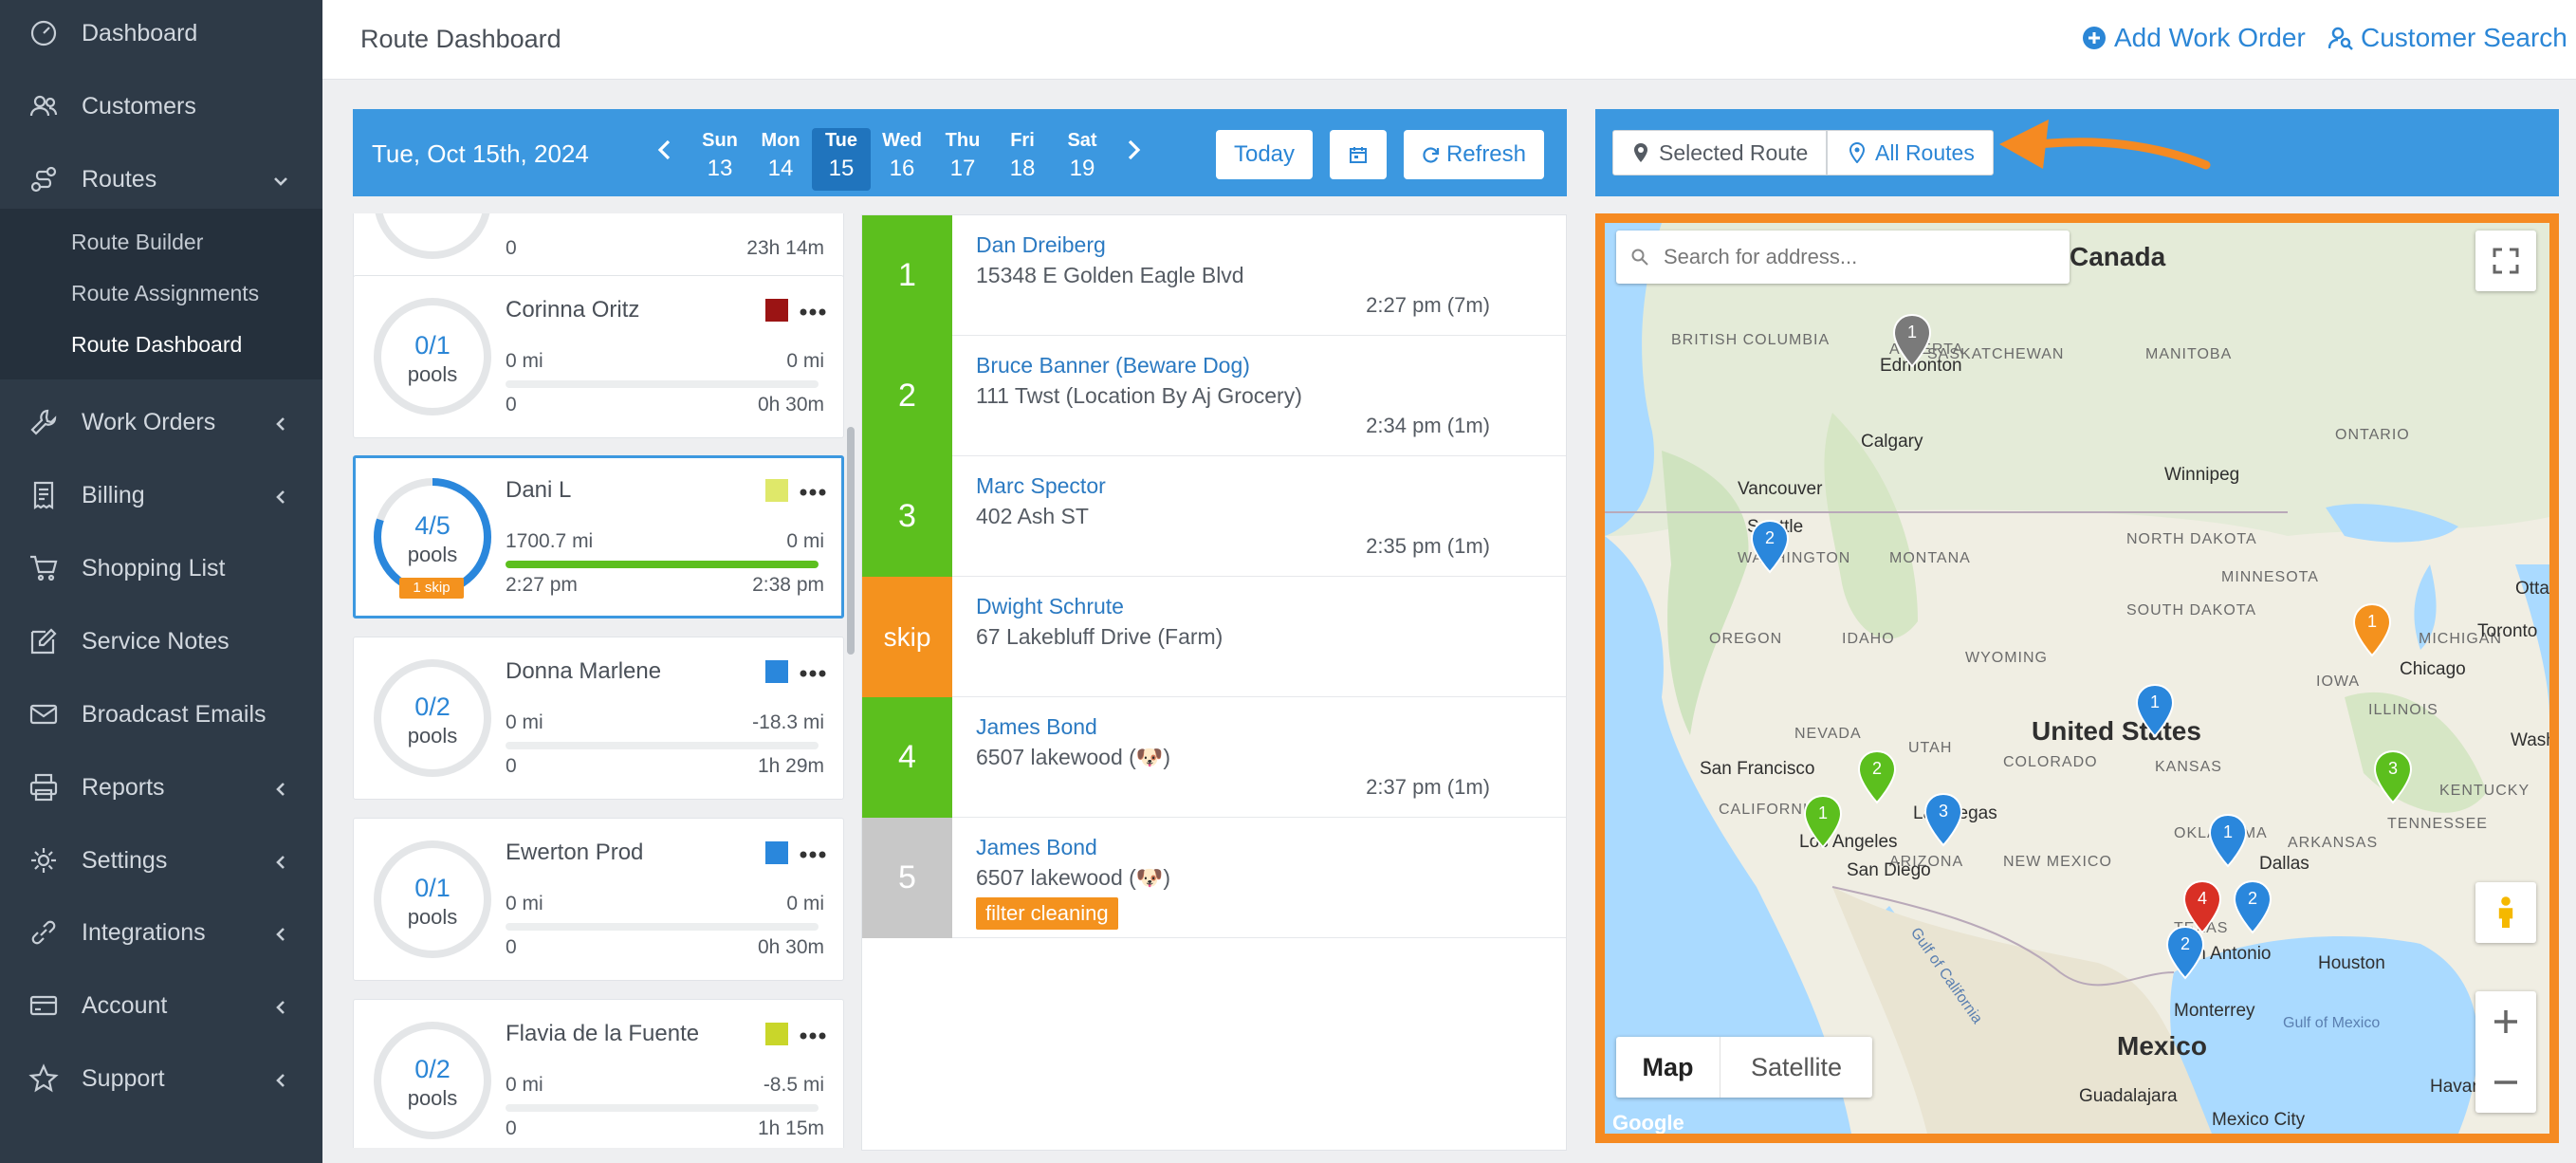  Describe the element at coordinates (161, 33) in the screenshot. I see `sidebar-item-dashboard: Dashboard` at that location.